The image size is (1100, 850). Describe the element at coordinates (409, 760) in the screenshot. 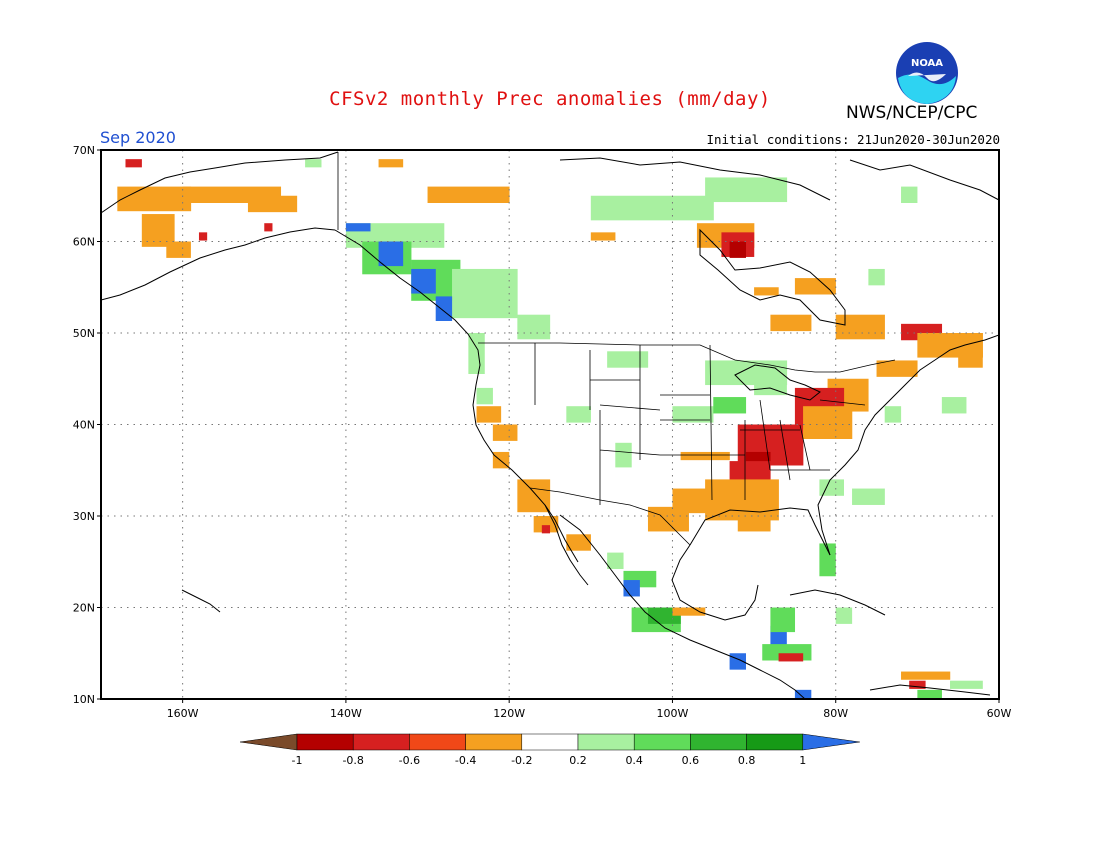

I see `legend-label: -0.6` at that location.